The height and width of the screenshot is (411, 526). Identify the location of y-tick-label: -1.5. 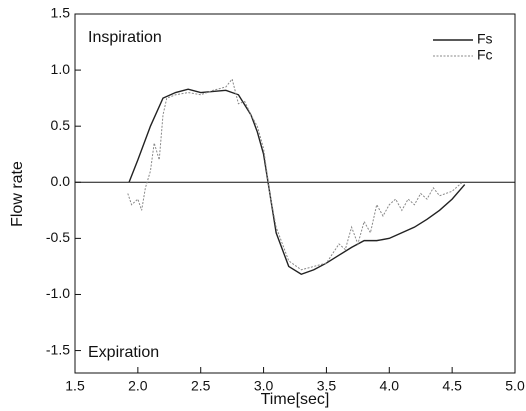
(58, 349).